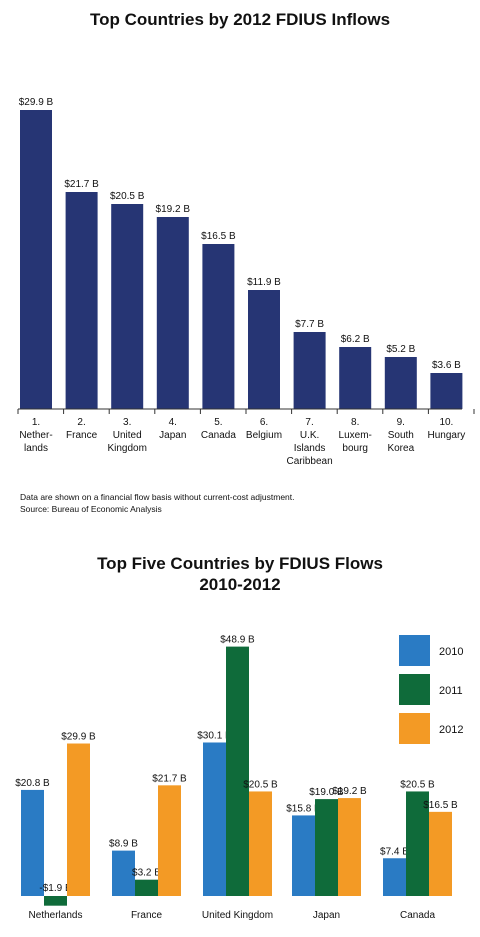  I want to click on chart2-category-label: Japan, so click(326, 915).